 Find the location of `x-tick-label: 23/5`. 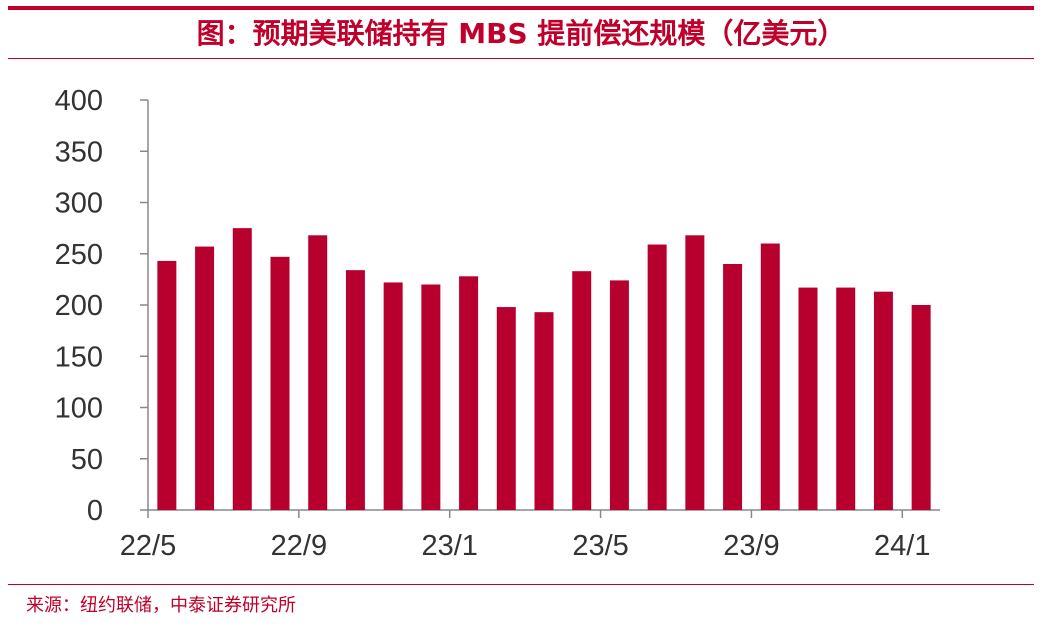

x-tick-label: 23/5 is located at coordinates (600, 546).